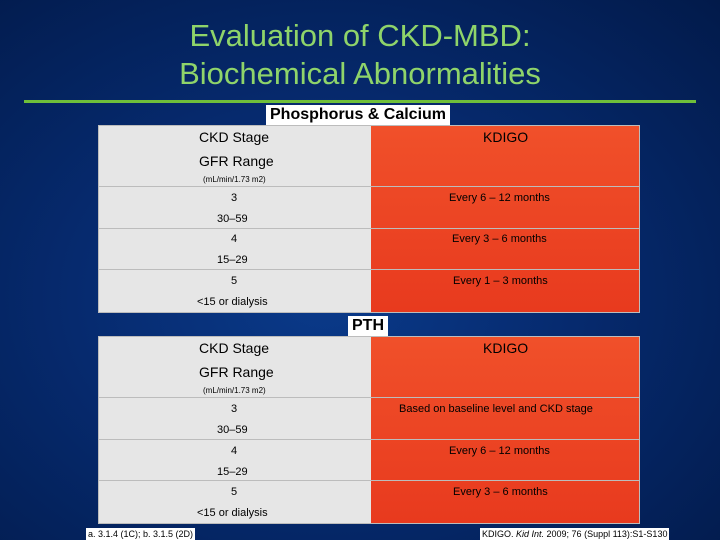 The image size is (720, 540). I want to click on citation-author: KDIGO., so click(499, 534).